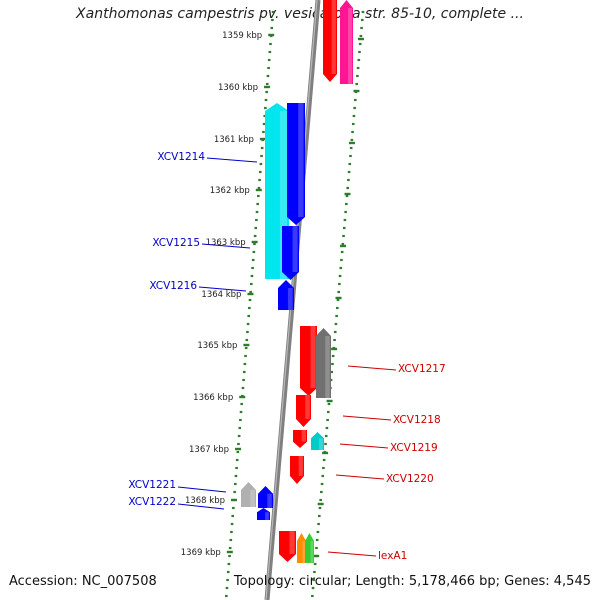  Describe the element at coordinates (242, 36) in the screenshot. I see `tick-label: 1359 kbp` at that location.